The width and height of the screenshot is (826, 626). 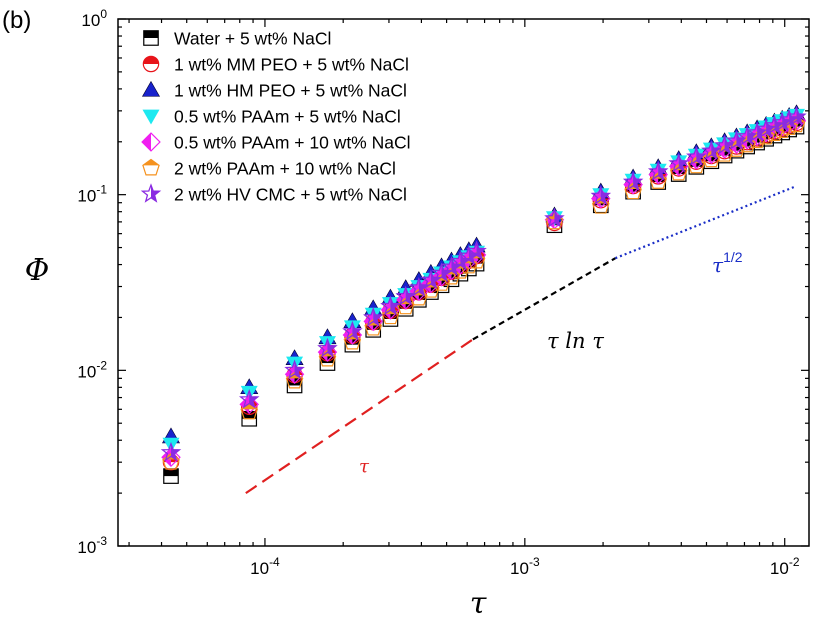 I want to click on y-tick-label-exponent: -2, so click(x=101, y=365).